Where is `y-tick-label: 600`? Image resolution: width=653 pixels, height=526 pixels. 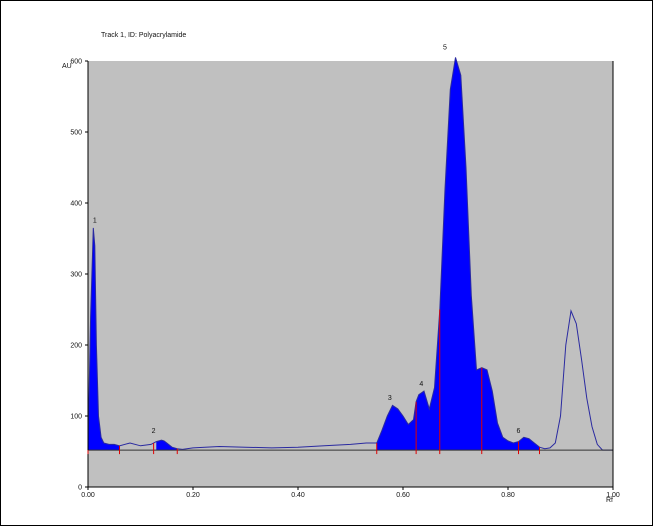 y-tick-label: 600 is located at coordinates (76, 62).